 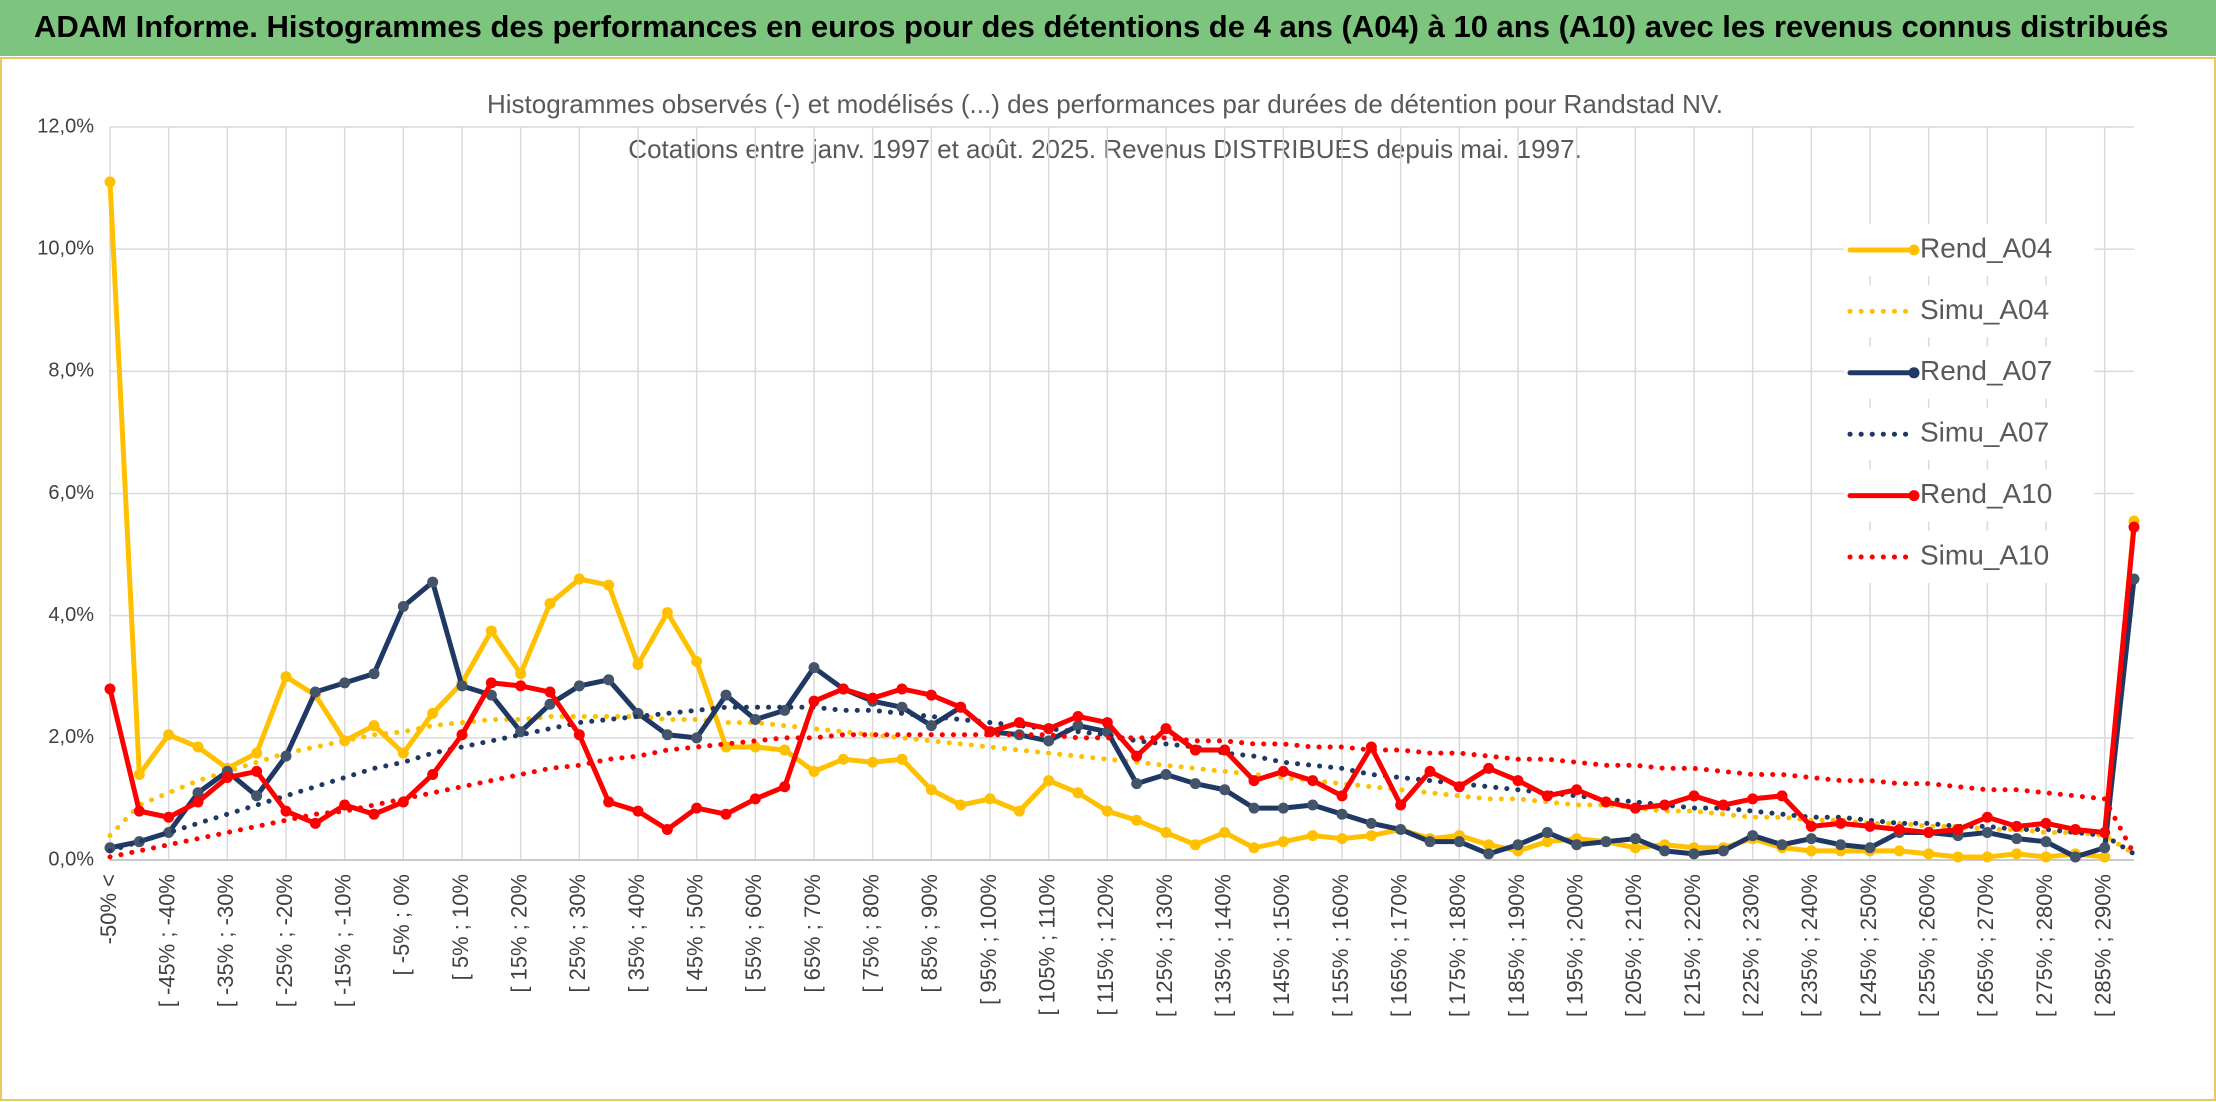 What do you see at coordinates (71, 371) in the screenshot?
I see `y-tick-label: 8,0%` at bounding box center [71, 371].